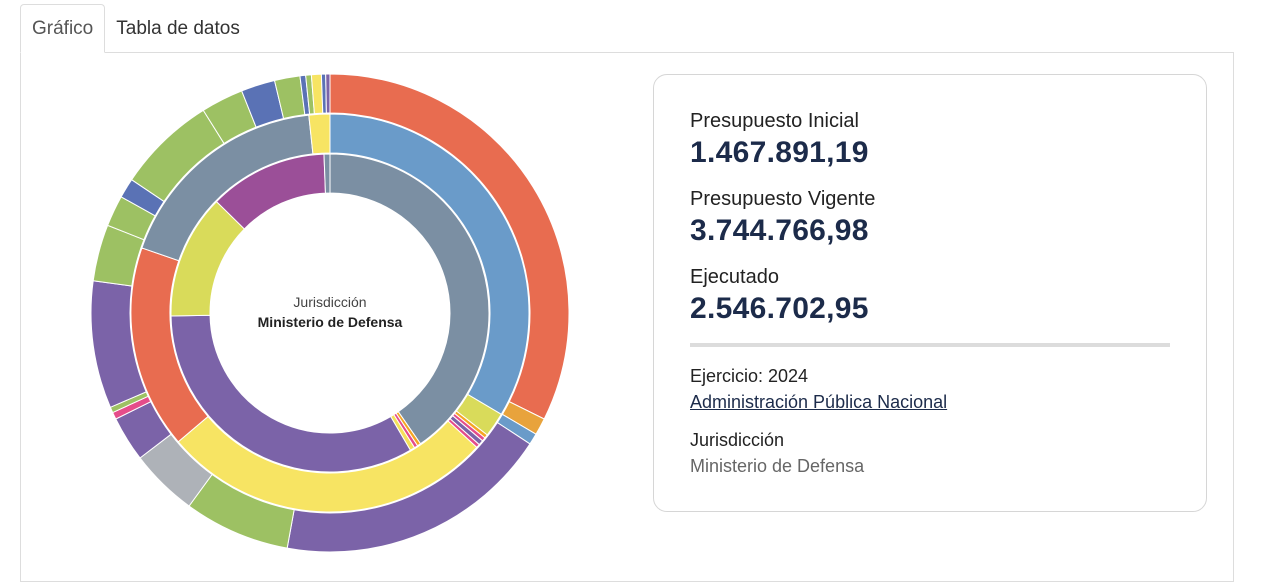 The height and width of the screenshot is (582, 1280). I want to click on center-name: Ministerio de Defensa, so click(330, 322).